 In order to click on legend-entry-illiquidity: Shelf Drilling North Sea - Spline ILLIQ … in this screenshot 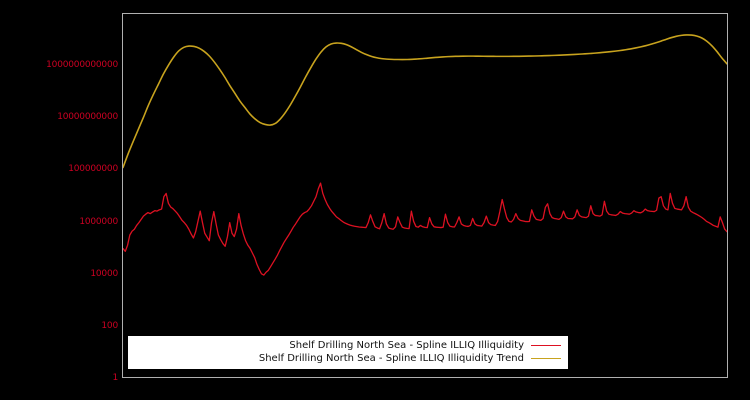, I will do `click(348, 345)`.